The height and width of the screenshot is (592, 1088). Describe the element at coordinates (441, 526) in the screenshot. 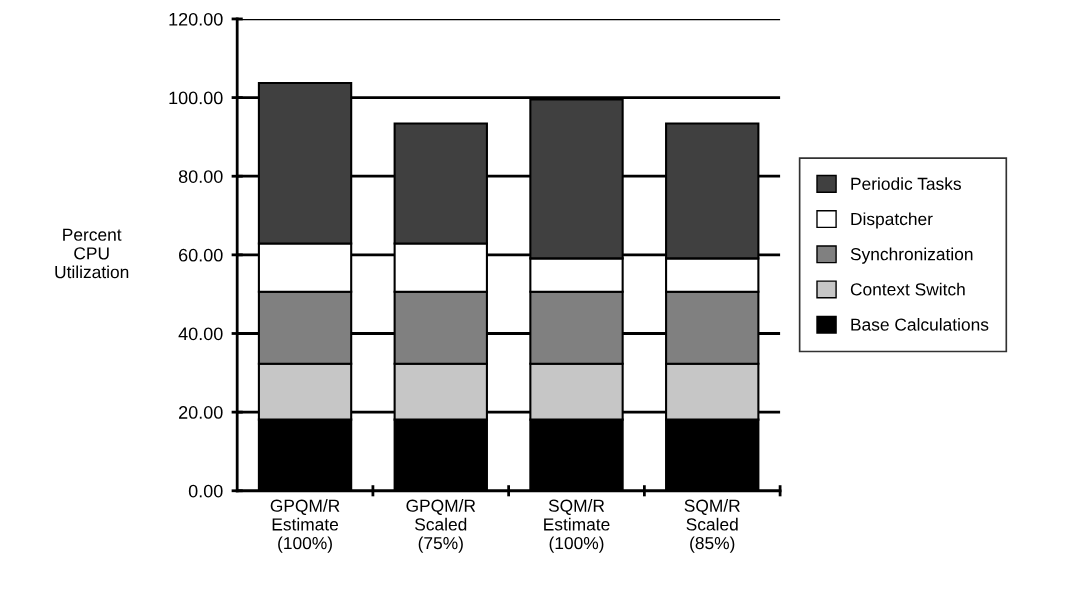

I see `x-tick-label: GPQM/R Scaled (75%)` at that location.